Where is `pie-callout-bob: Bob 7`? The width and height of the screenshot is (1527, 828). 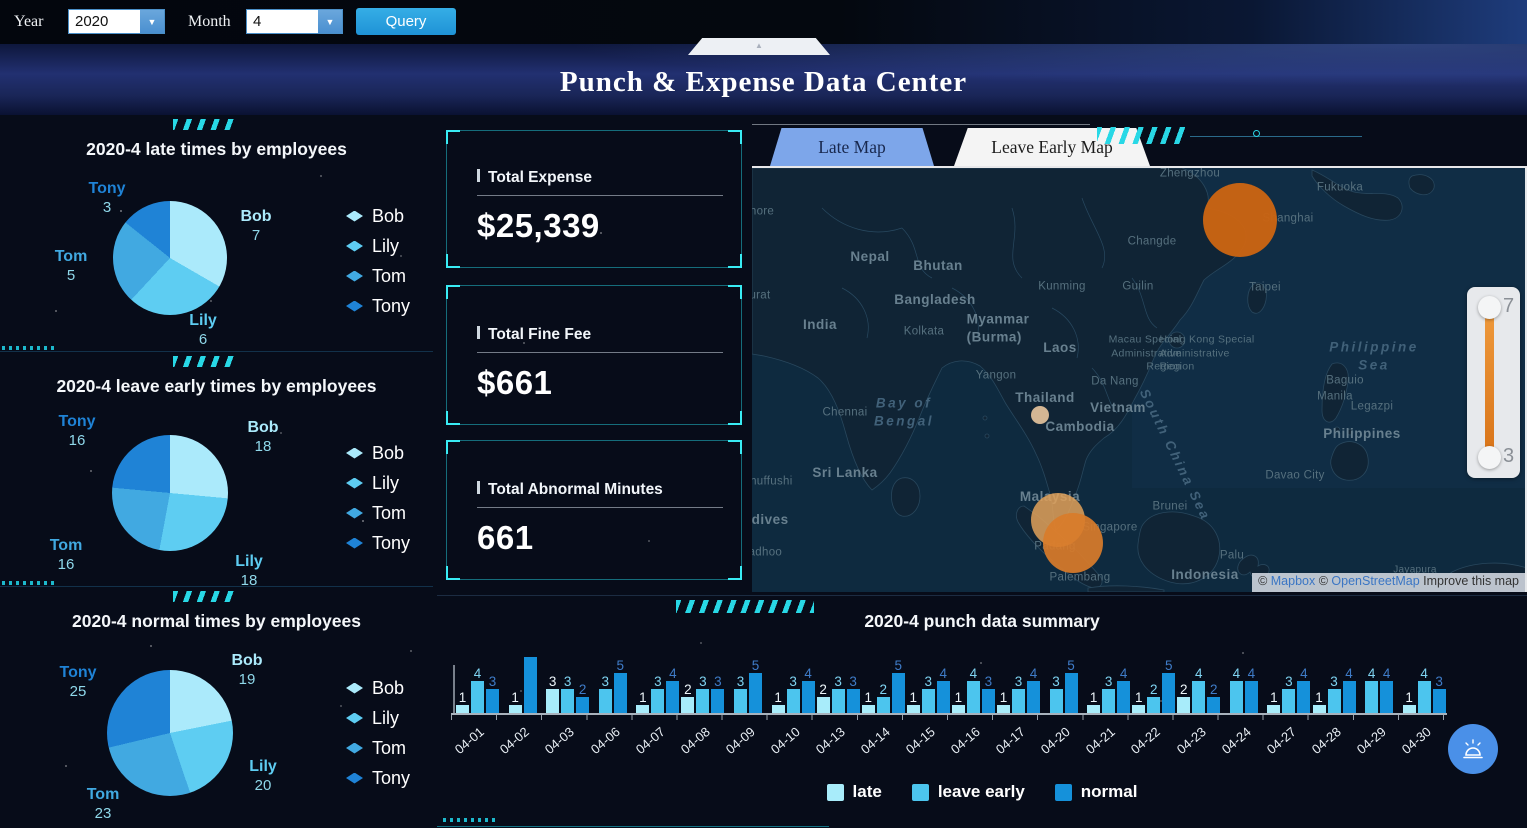 pie-callout-bob: Bob 7 is located at coordinates (256, 226).